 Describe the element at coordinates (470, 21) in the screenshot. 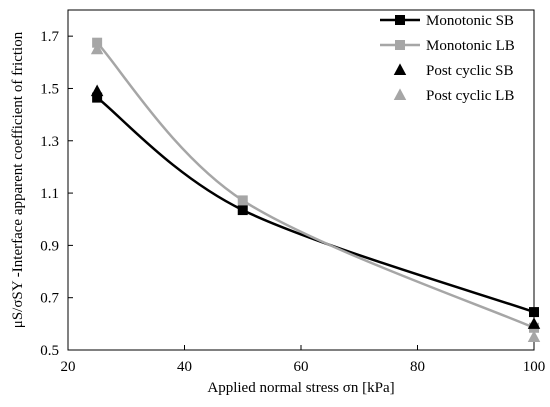

I see `legend-label-0: Monotonic SB` at that location.